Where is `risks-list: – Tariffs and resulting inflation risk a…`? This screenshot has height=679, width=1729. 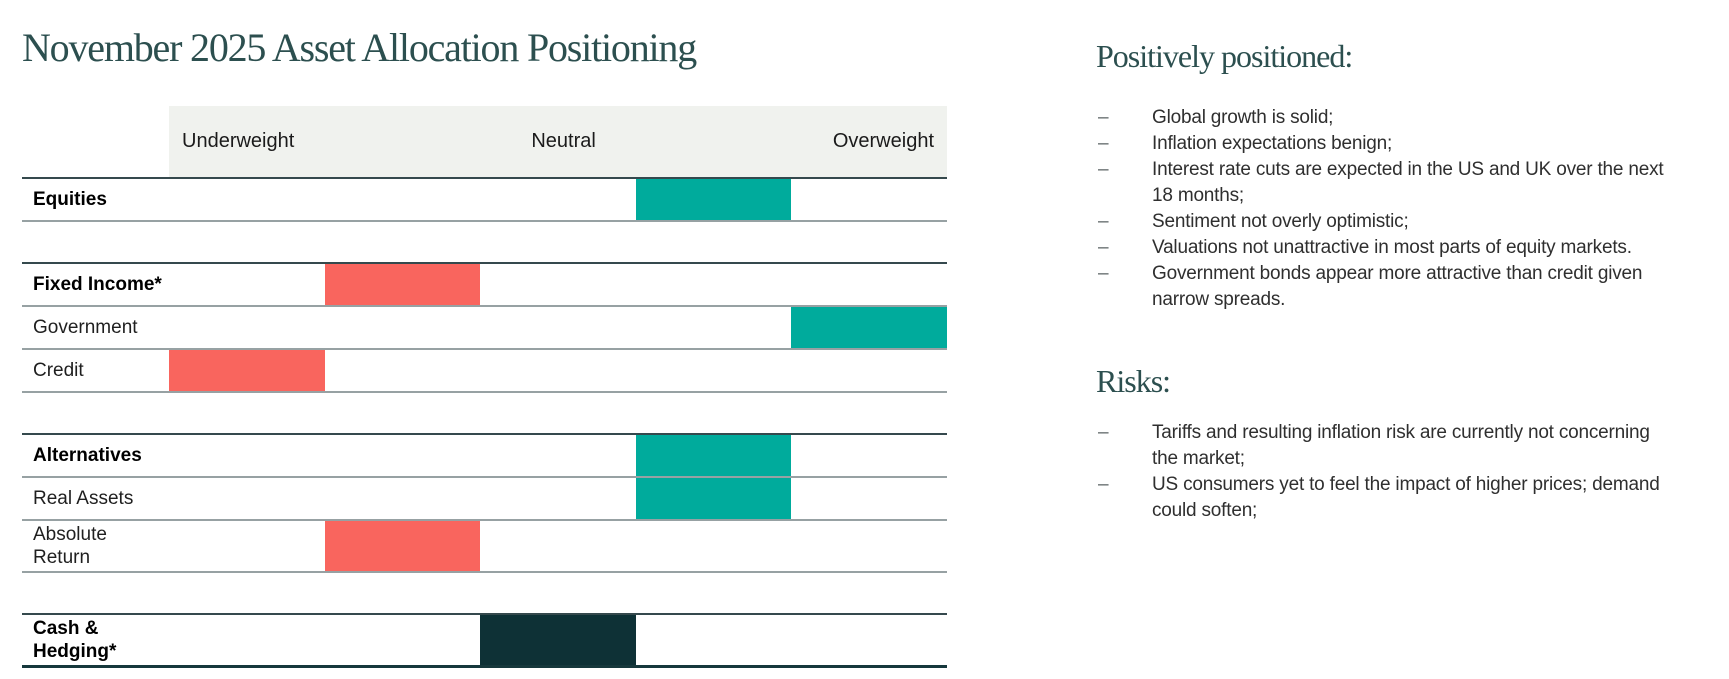 risks-list: – Tariffs and resulting inflation risk a… is located at coordinates (1401, 472).